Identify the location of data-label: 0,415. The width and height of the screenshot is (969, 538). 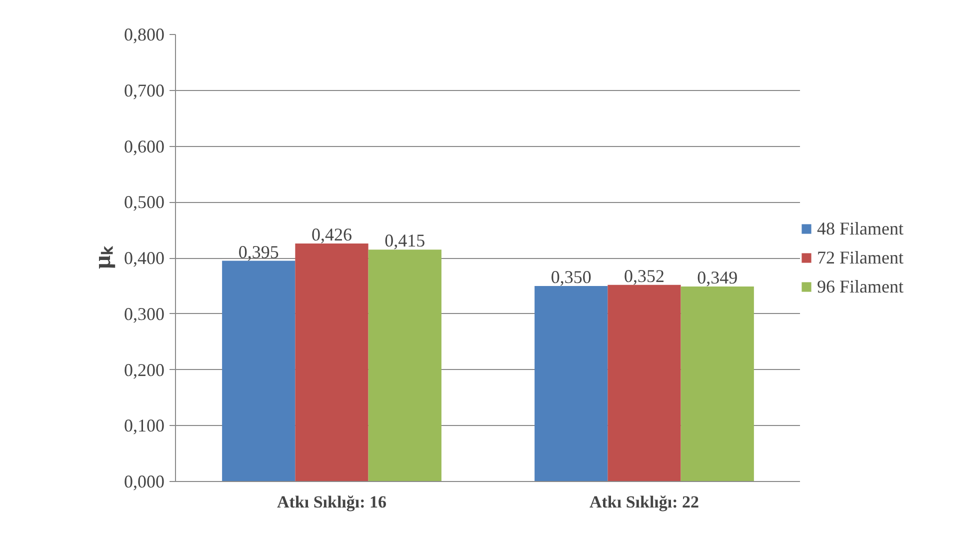
(405, 240).